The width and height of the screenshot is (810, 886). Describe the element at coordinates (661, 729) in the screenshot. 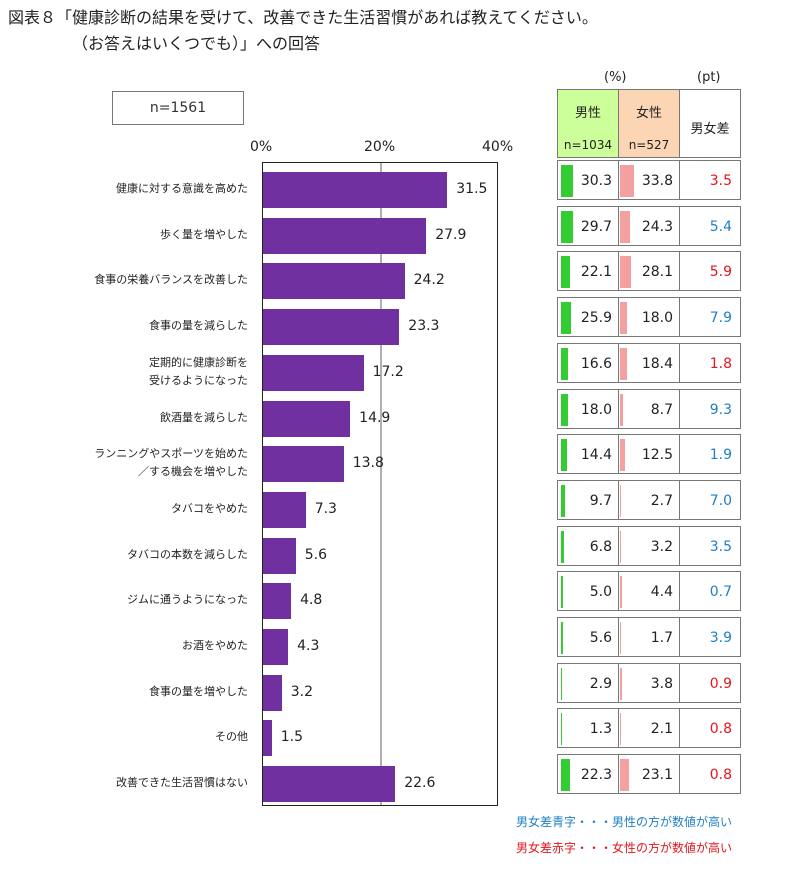

I see `female-value: 2.1` at that location.